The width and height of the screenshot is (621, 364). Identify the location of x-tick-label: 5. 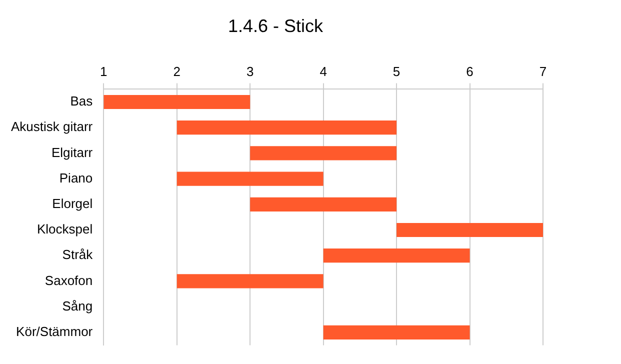
(396, 71).